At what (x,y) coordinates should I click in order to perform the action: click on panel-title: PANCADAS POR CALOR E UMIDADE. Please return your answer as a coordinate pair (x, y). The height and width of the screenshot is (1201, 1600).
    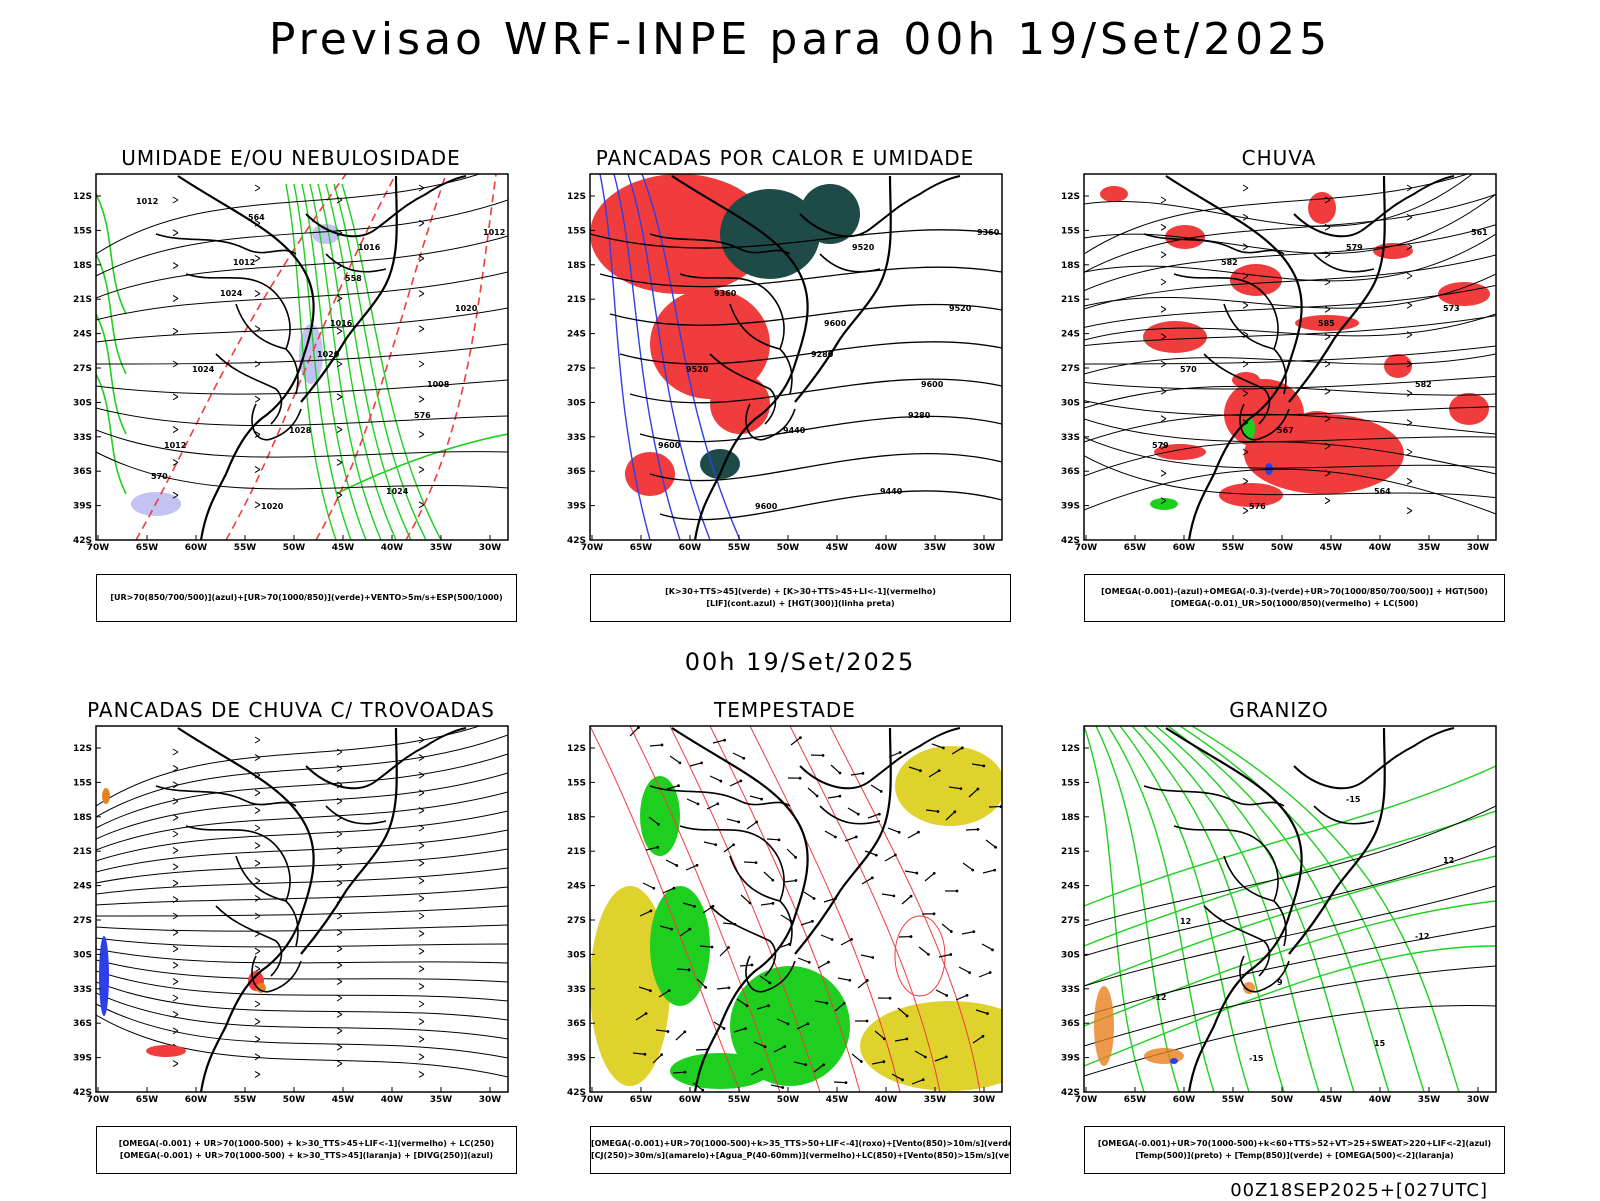
    Looking at the image, I should click on (785, 158).